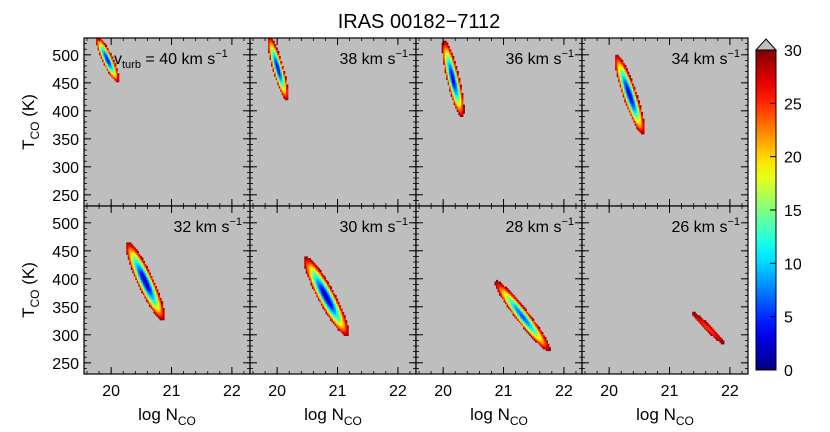 The image size is (830, 432). Describe the element at coordinates (609, 391) in the screenshot. I see `x-tick-label: 20` at that location.